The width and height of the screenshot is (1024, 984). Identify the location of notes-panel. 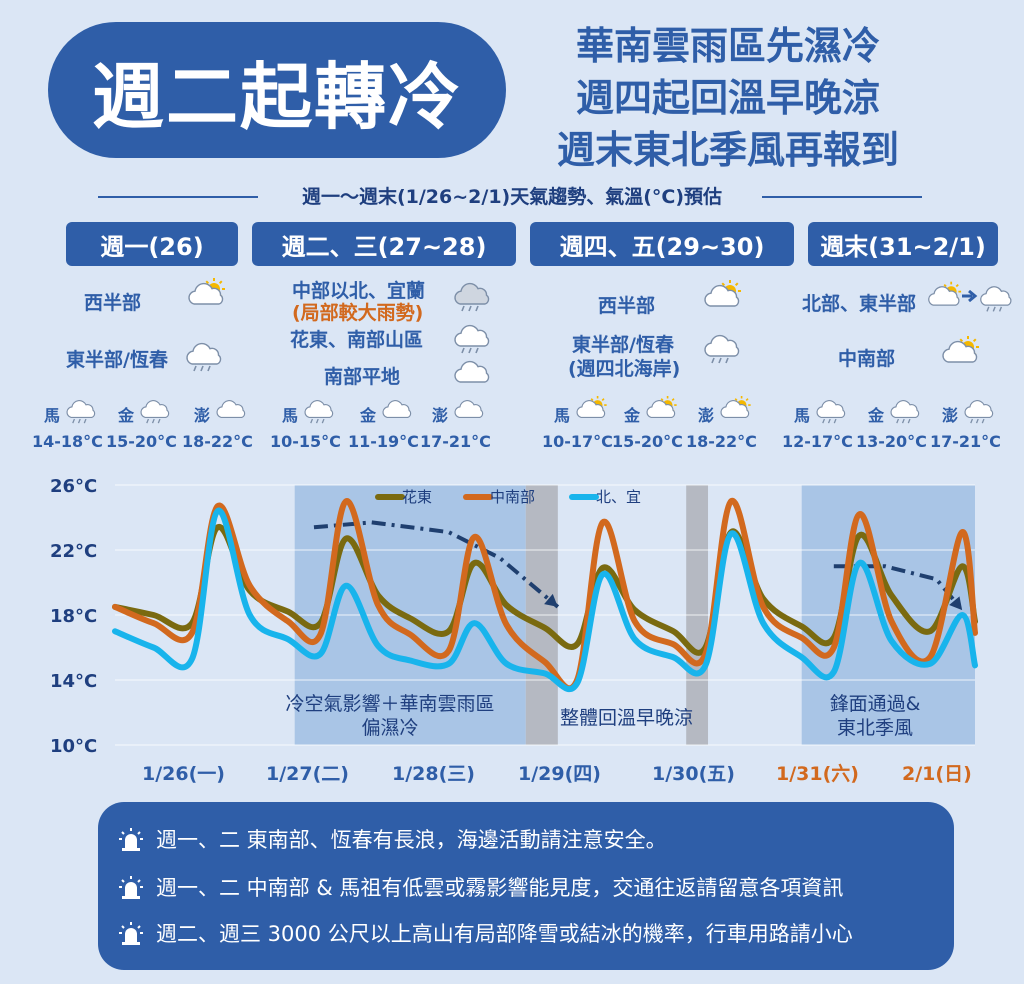
(526, 886).